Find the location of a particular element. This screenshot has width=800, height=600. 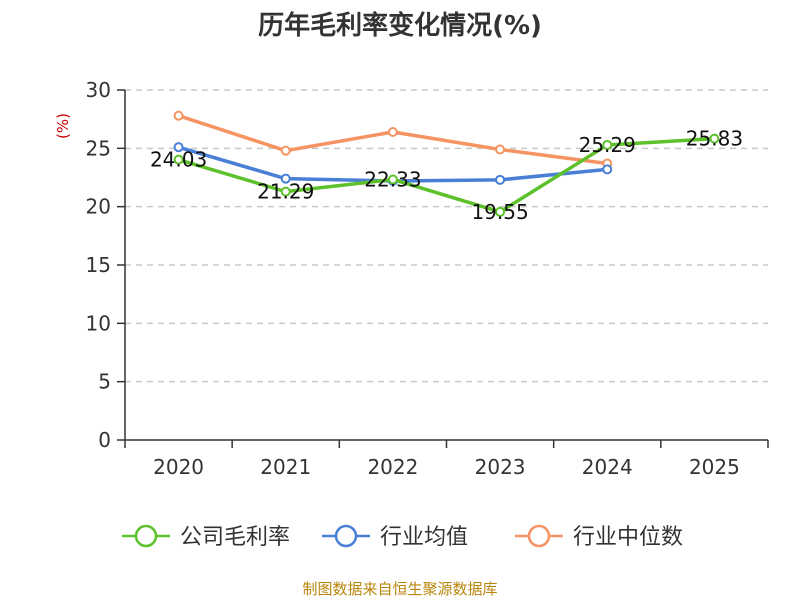

data-label: 25.29 is located at coordinates (607, 145).